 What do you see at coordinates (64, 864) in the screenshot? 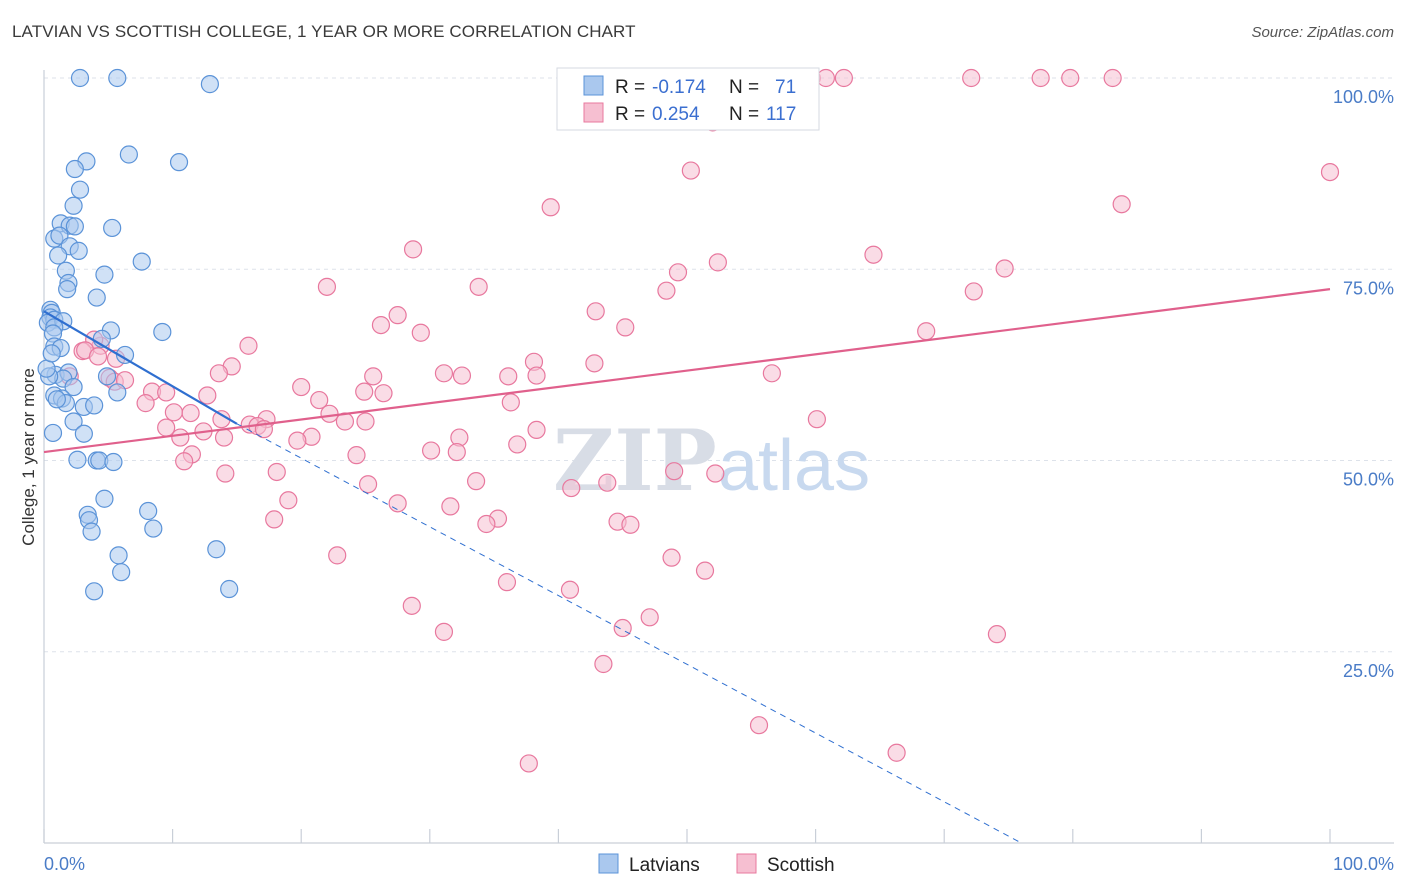
I see `x-tick-label-min: 0.0%` at bounding box center [64, 864].